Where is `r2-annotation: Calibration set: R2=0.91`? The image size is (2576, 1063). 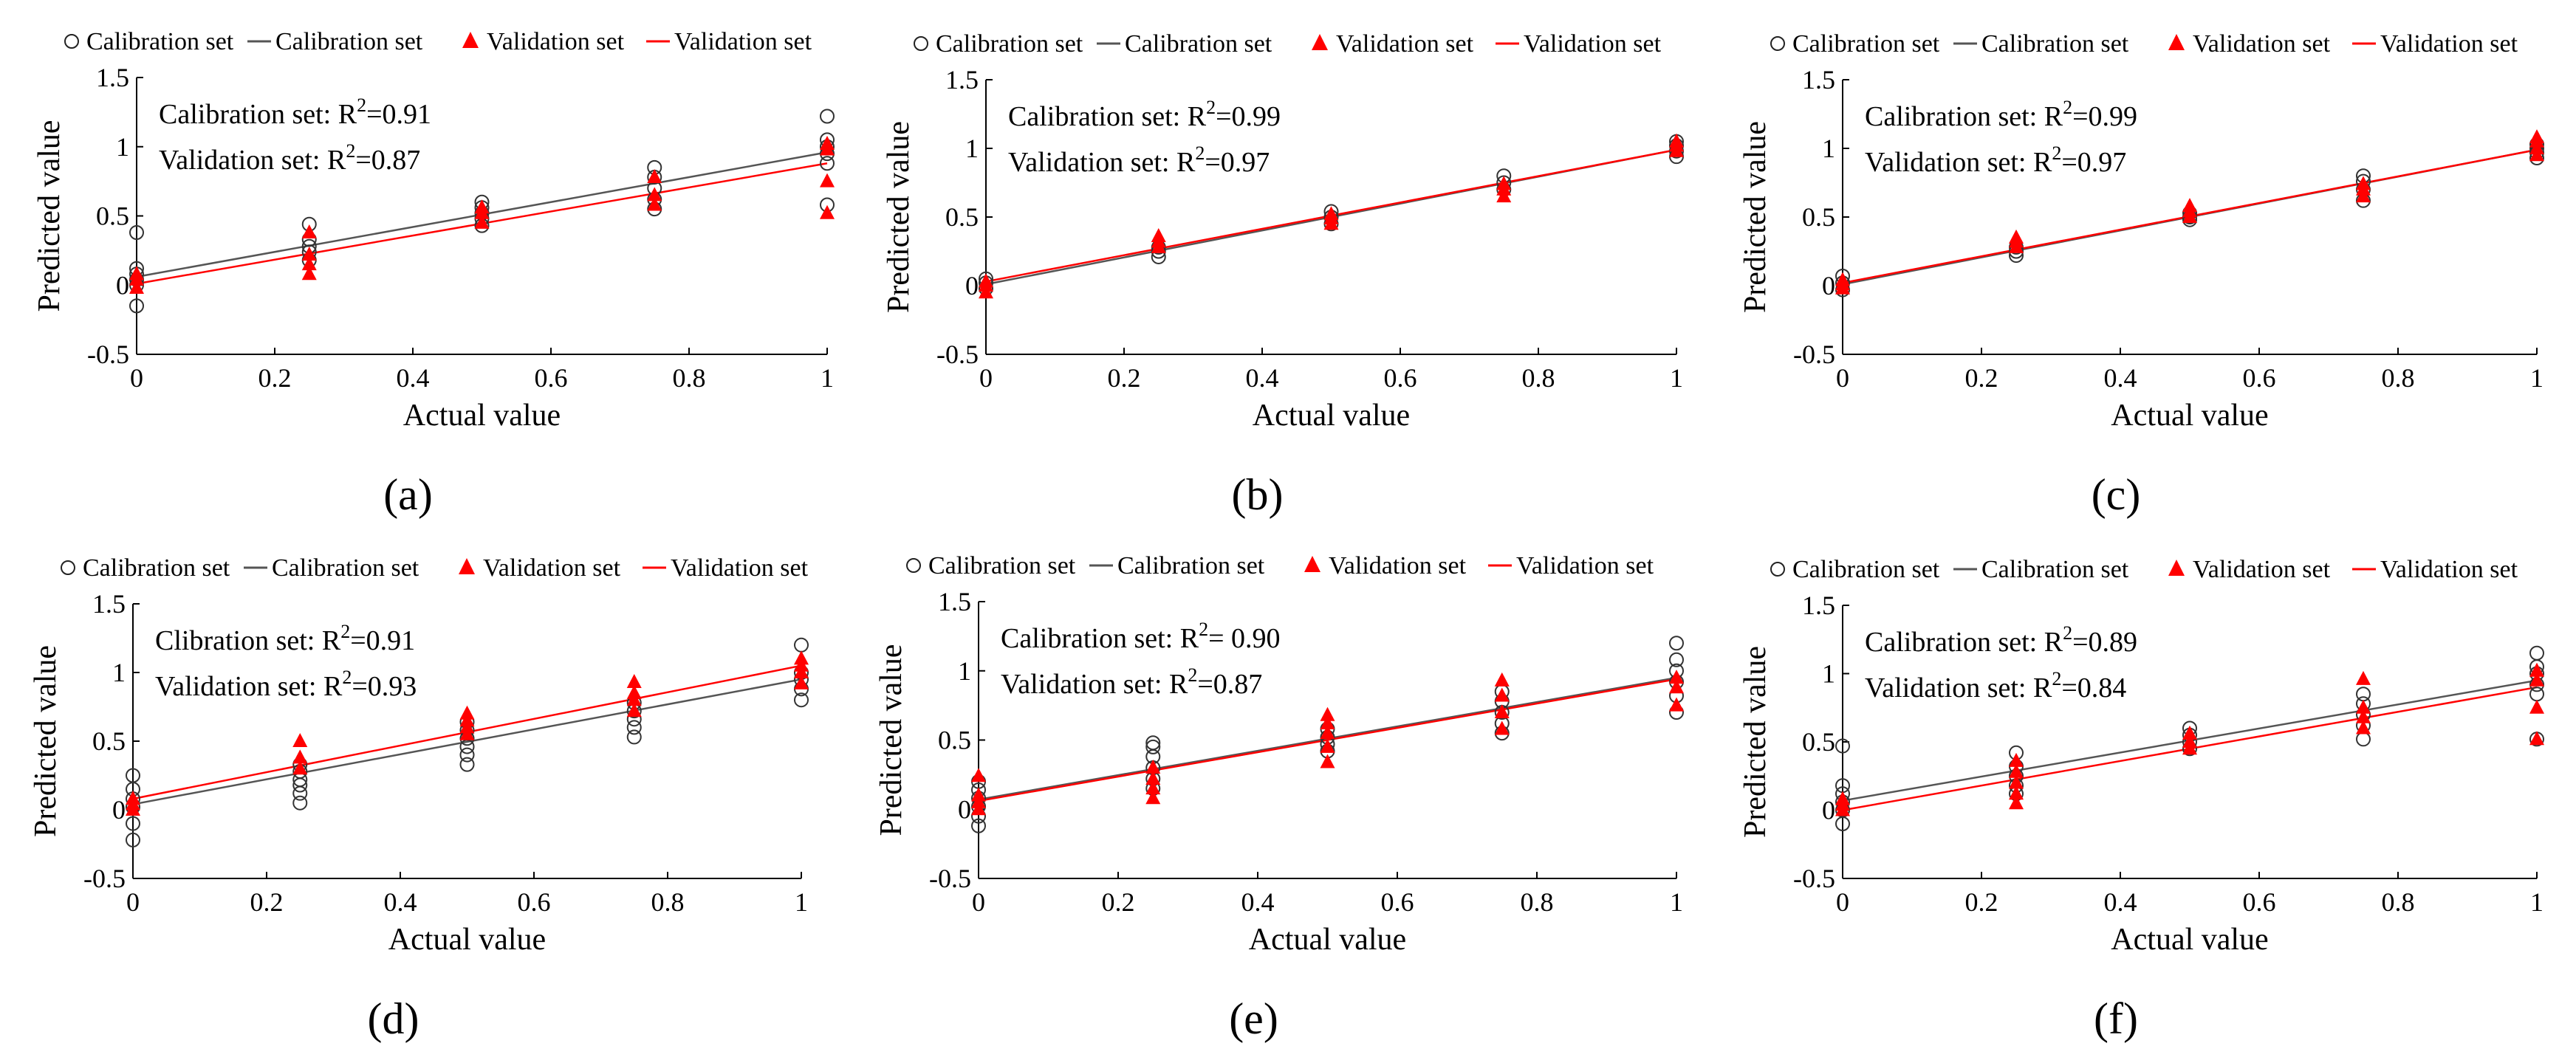
r2-annotation: Calibration set: R2=0.91 is located at coordinates (295, 112).